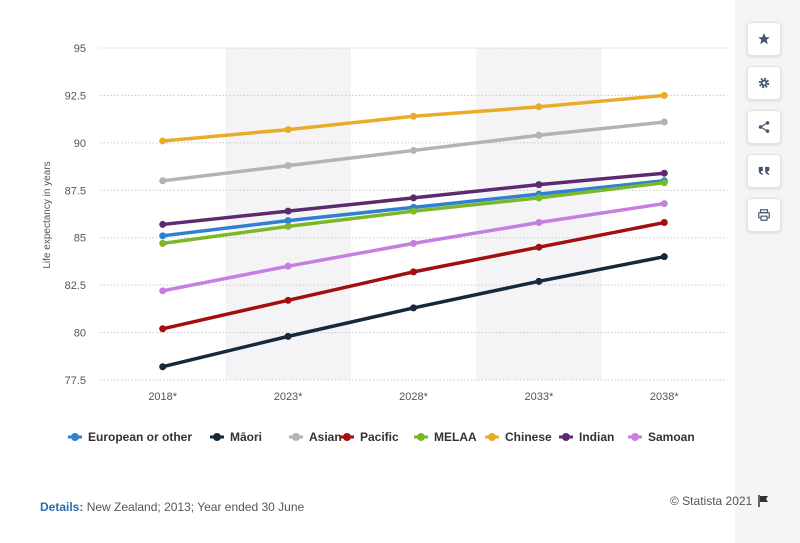  What do you see at coordinates (75, 286) in the screenshot?
I see `y-tick-label: 82.5` at bounding box center [75, 286].